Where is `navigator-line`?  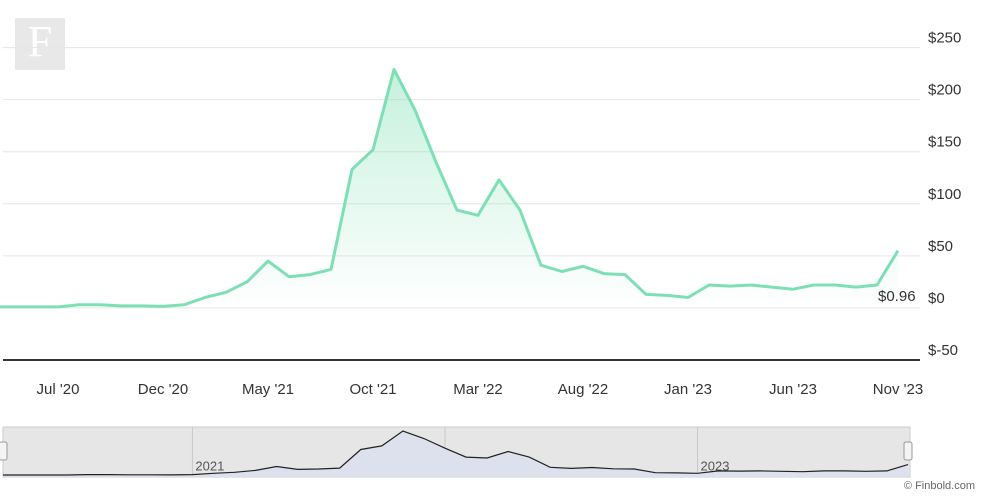
navigator-line is located at coordinates (456, 453).